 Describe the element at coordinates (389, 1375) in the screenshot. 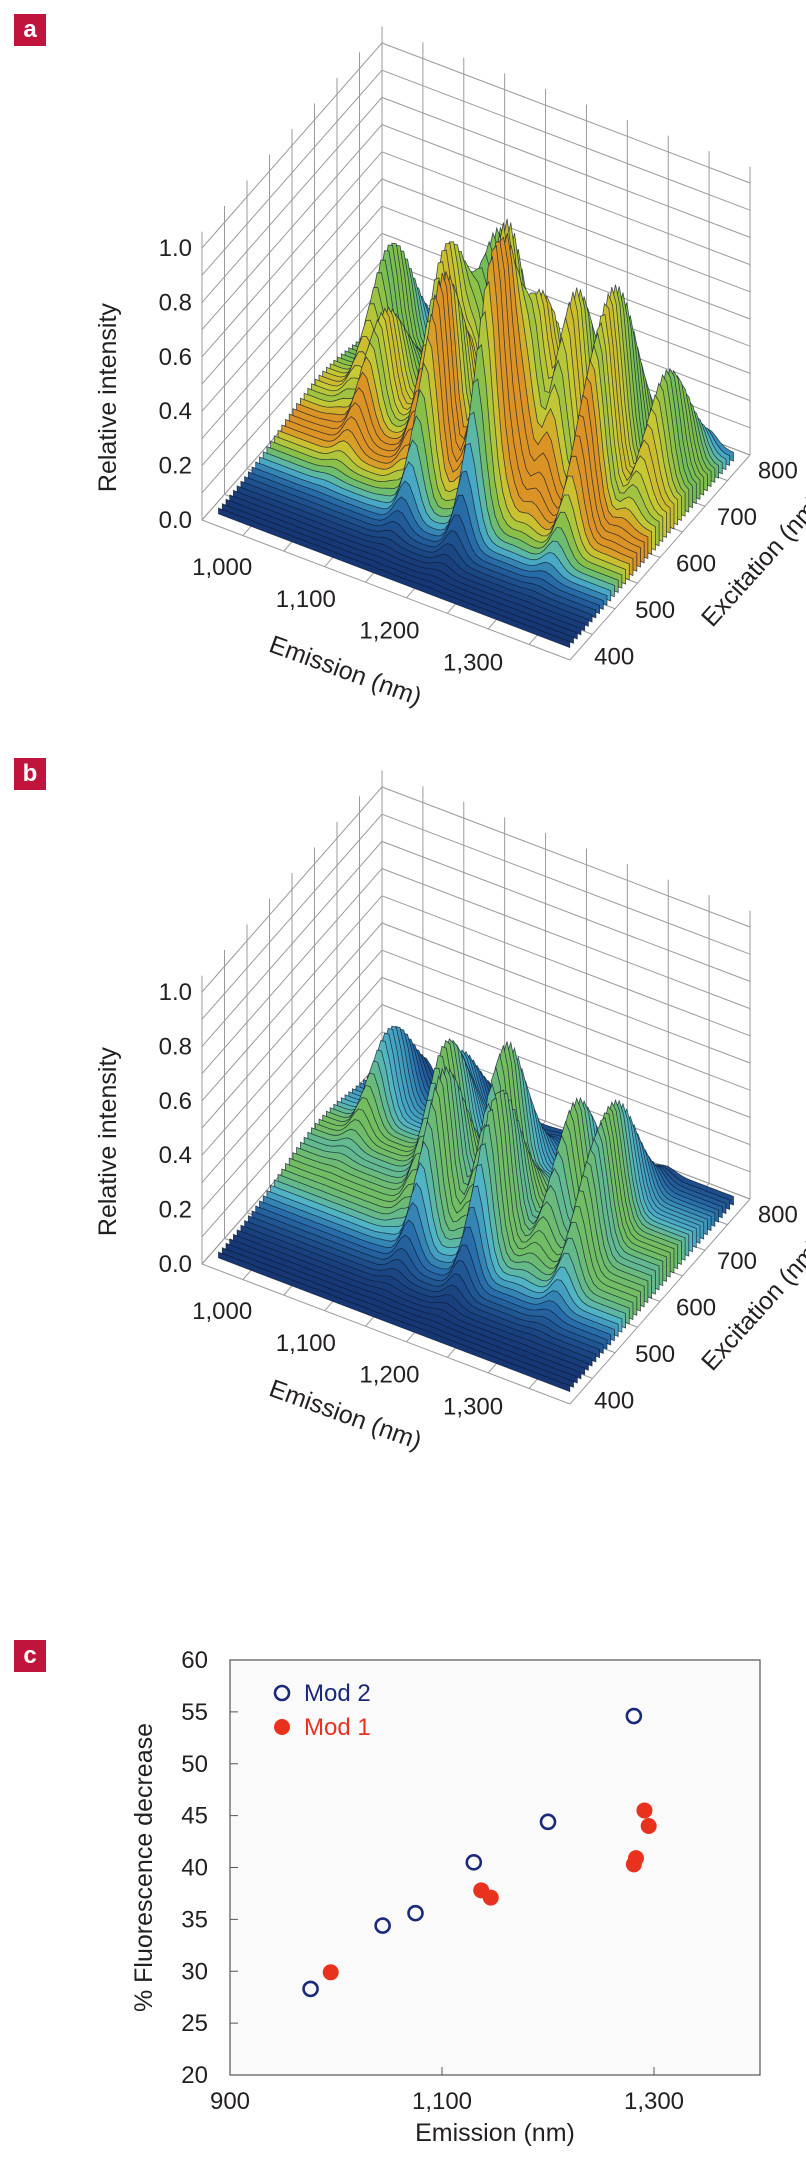

I see `b-x-tick-label: 1,200` at that location.